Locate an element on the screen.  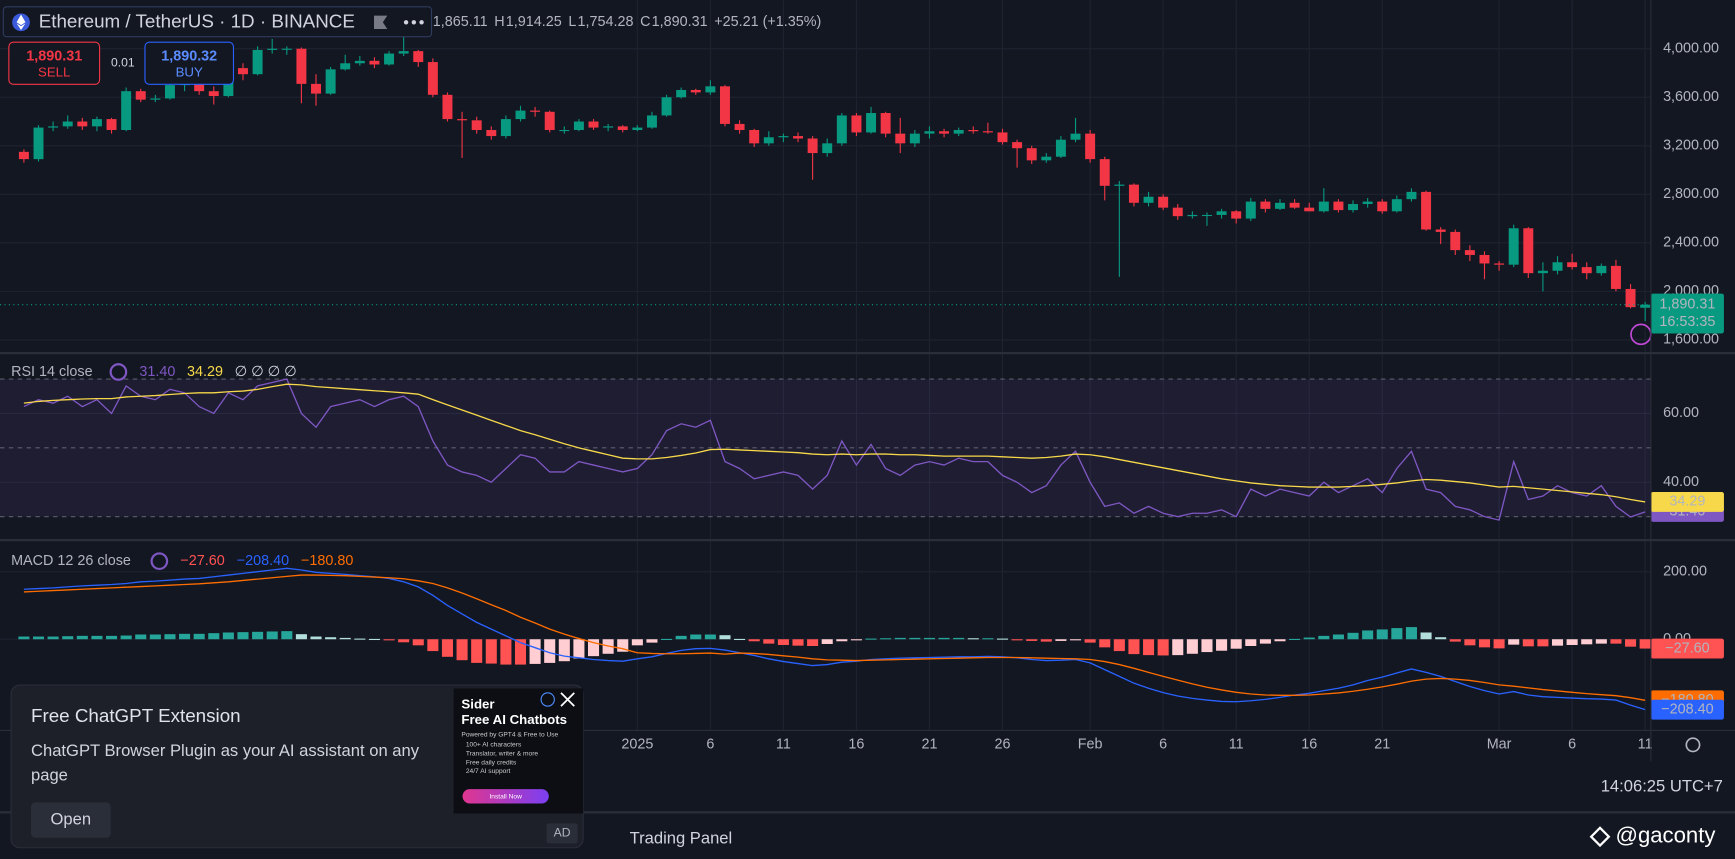
sell-label: SELL is located at coordinates (54, 72).